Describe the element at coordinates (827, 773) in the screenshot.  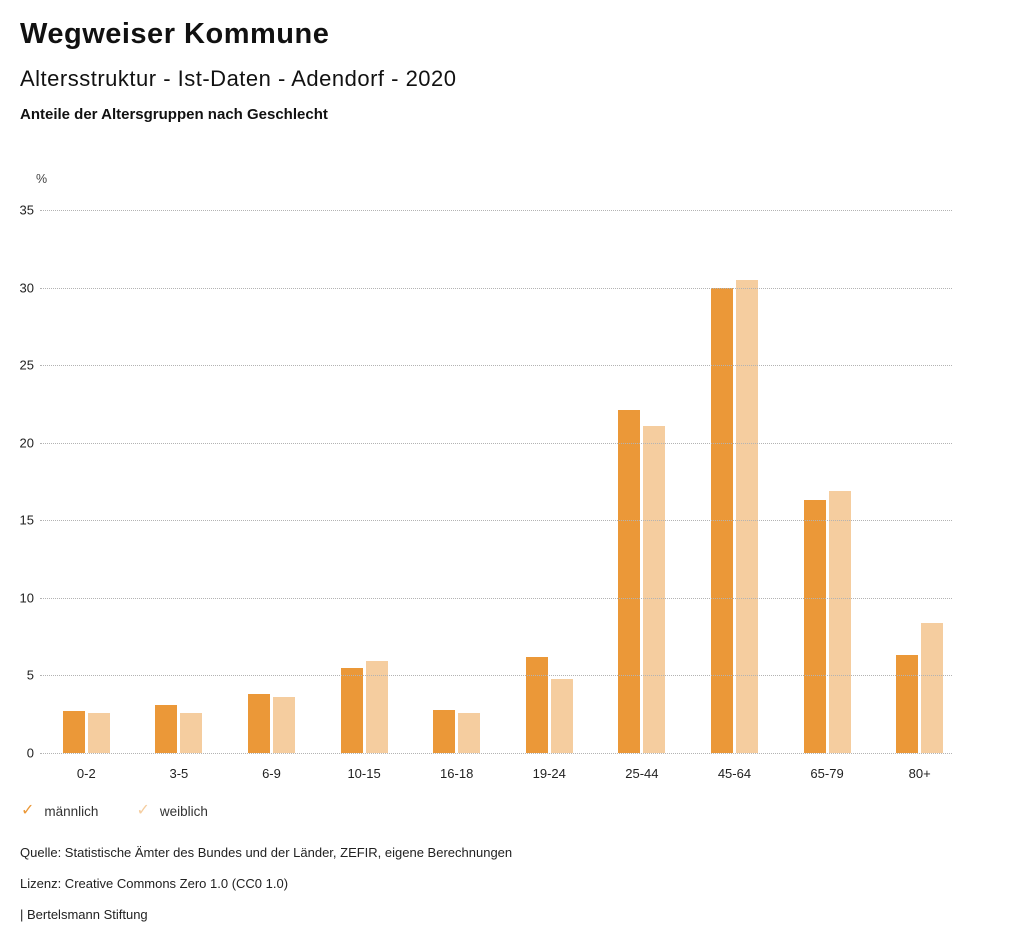
I see `x-tick-label-65-79: 65-79` at that location.